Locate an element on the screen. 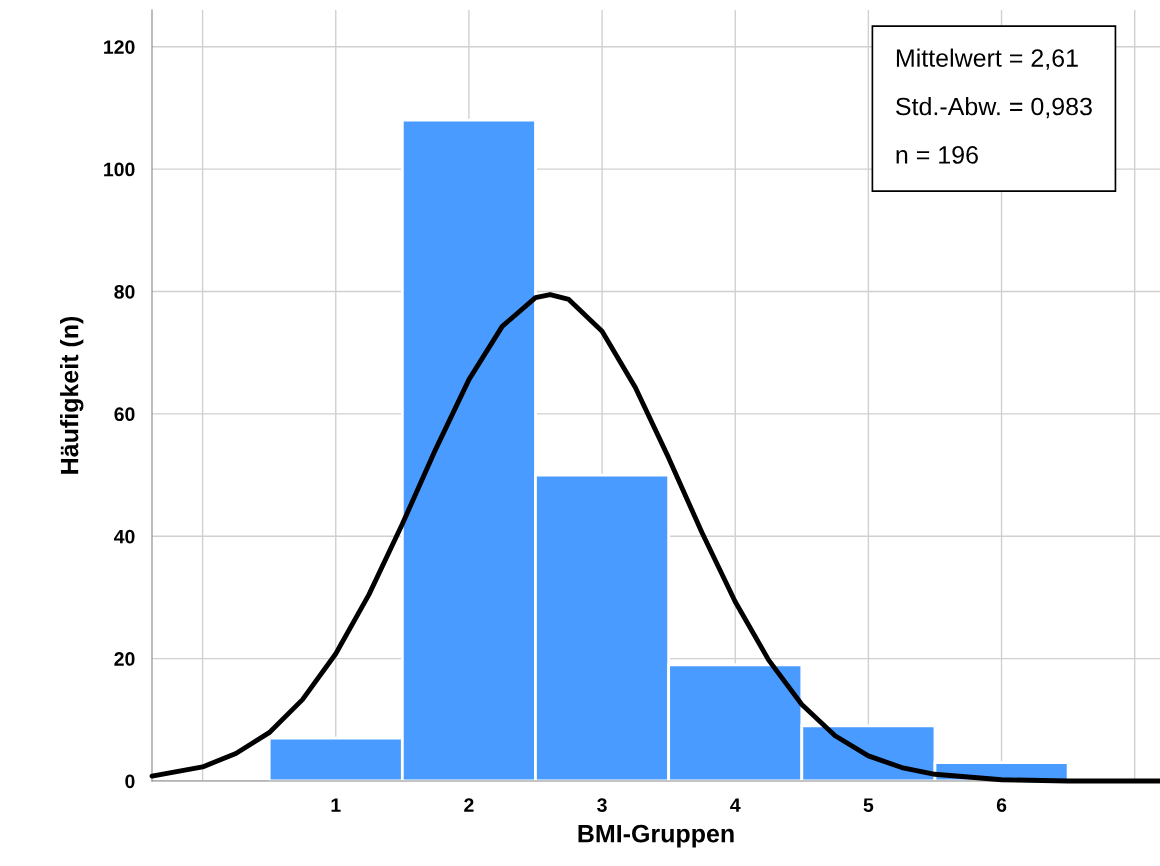  x-tick-label: 2 is located at coordinates (469, 805).